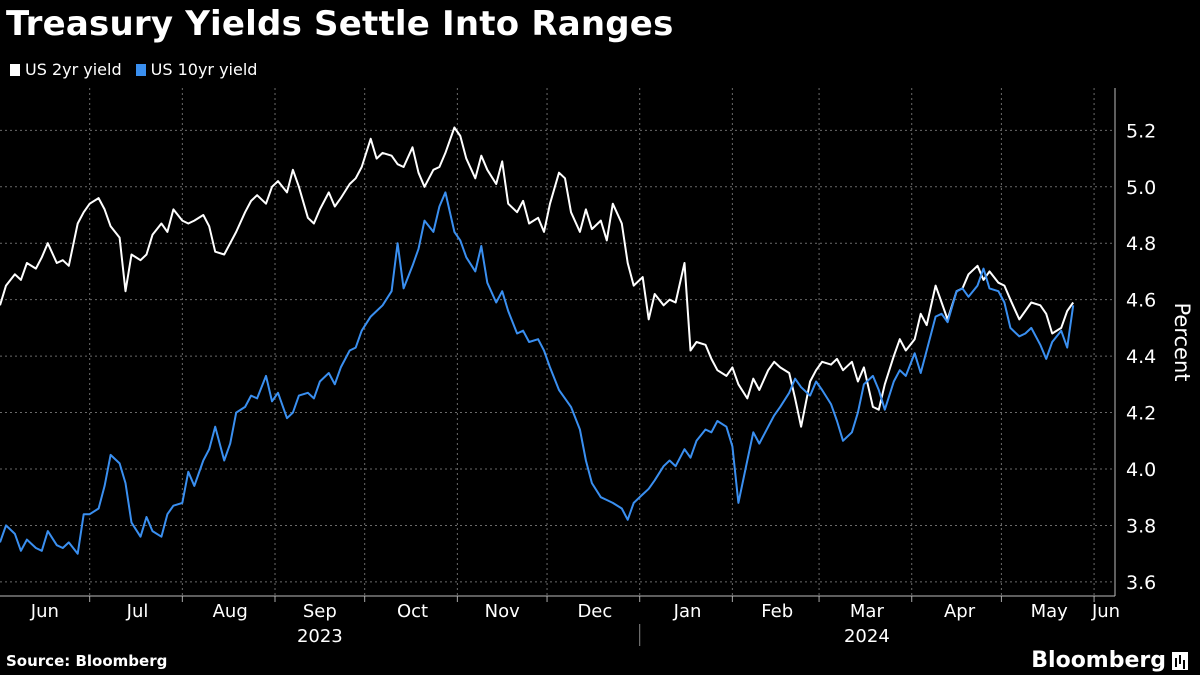 The image size is (1200, 675). What do you see at coordinates (204, 69) in the screenshot?
I see `legend-label-10yr: US 10yr yield` at bounding box center [204, 69].